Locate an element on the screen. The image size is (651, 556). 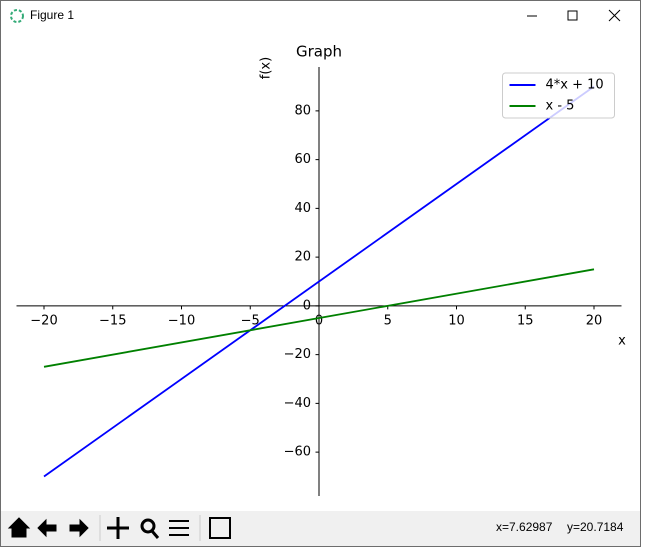
chart-title: Graph is located at coordinates (319, 52).